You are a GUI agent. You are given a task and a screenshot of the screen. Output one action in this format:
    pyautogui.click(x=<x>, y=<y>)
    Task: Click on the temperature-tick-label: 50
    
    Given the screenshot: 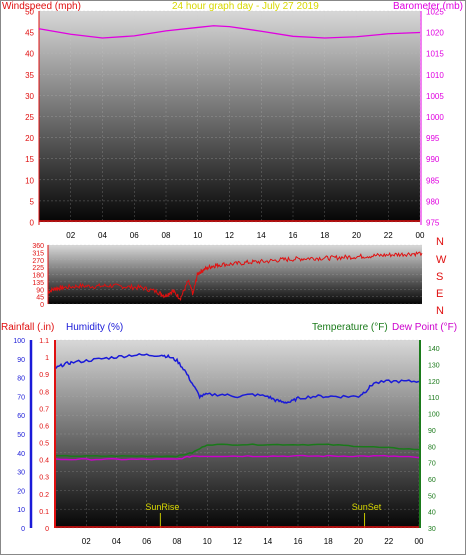 What is the action you would take?
    pyautogui.click(x=432, y=496)
    